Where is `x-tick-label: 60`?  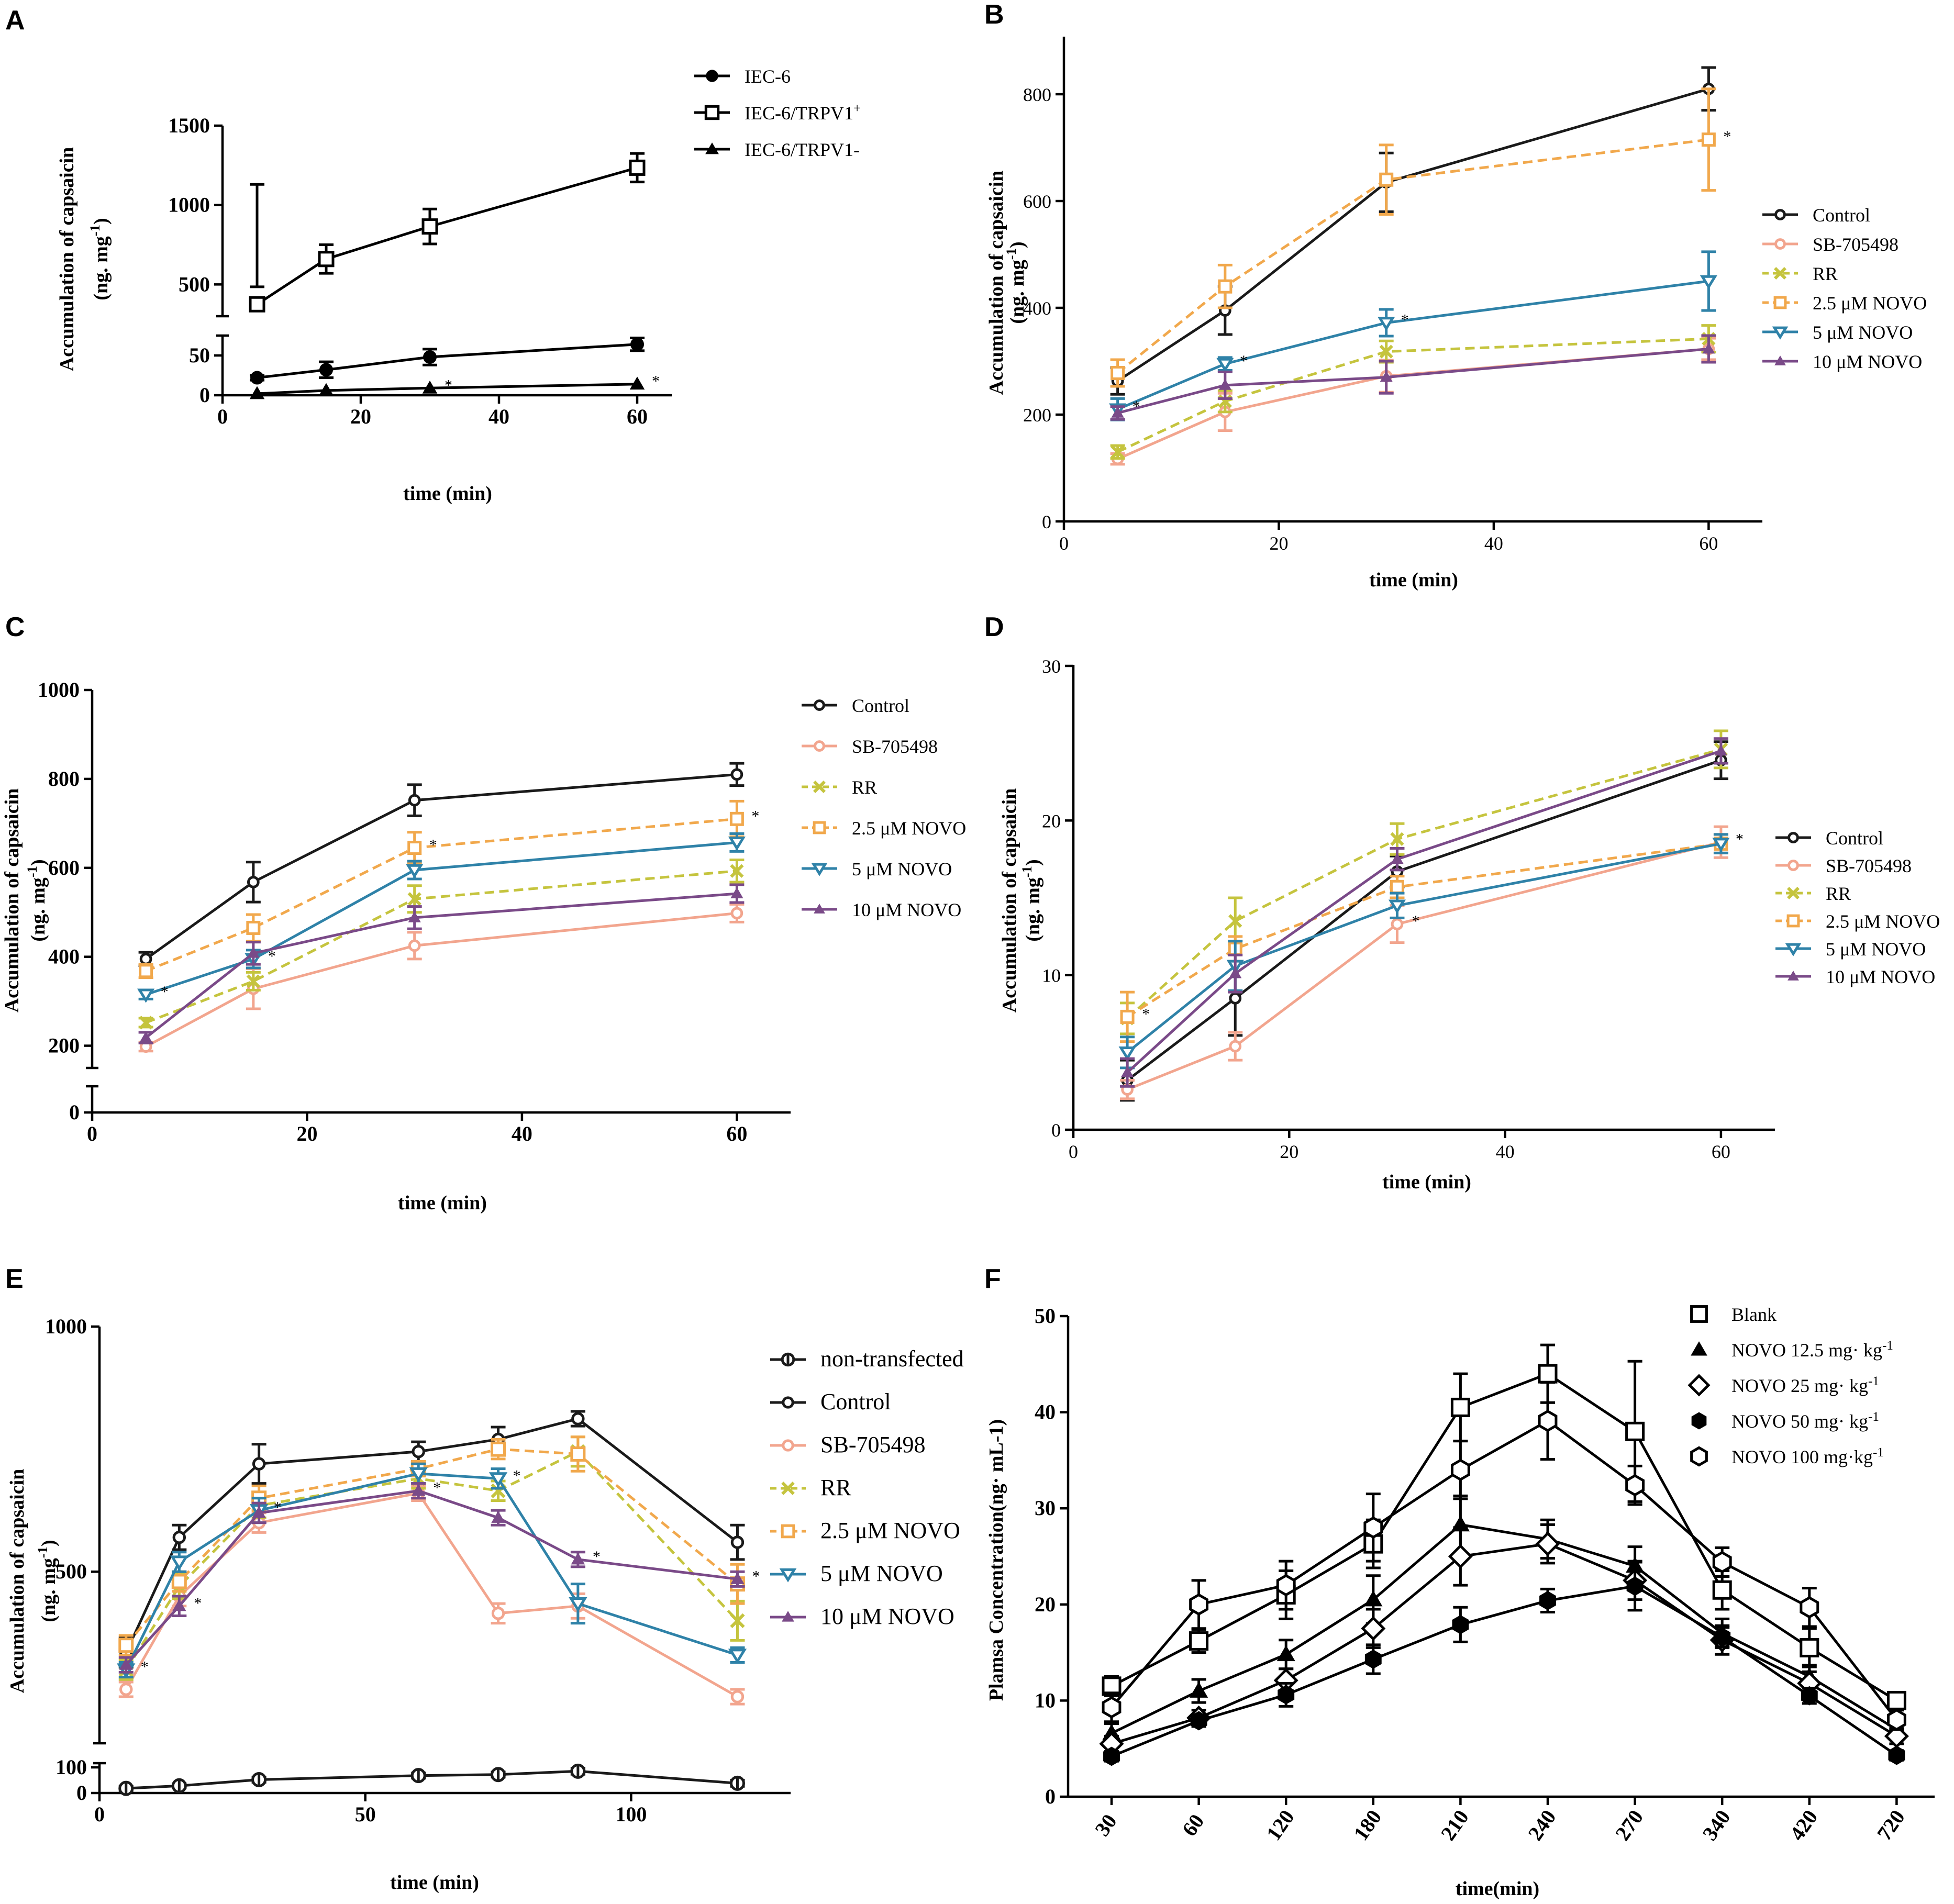
x-tick-label: 60 is located at coordinates (736, 1133).